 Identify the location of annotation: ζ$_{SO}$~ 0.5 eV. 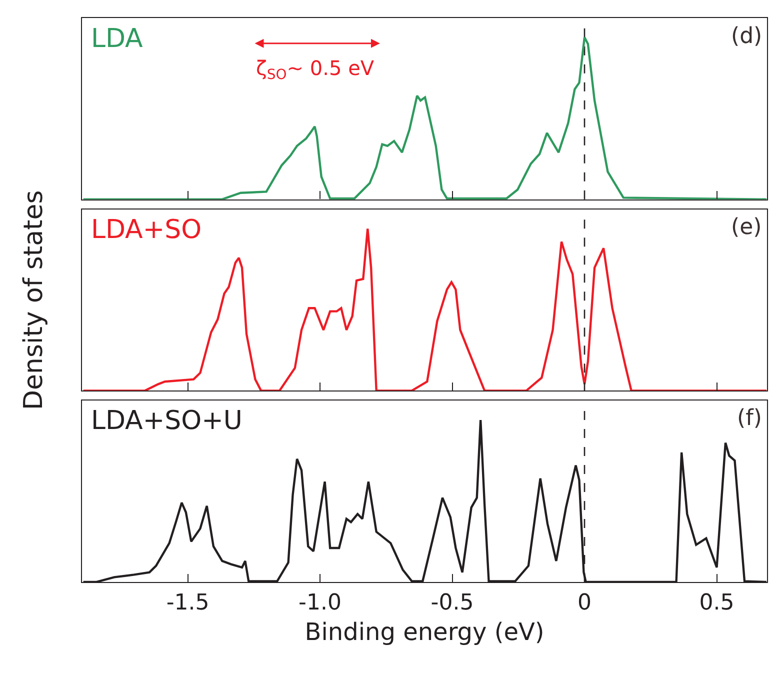
(315, 70).